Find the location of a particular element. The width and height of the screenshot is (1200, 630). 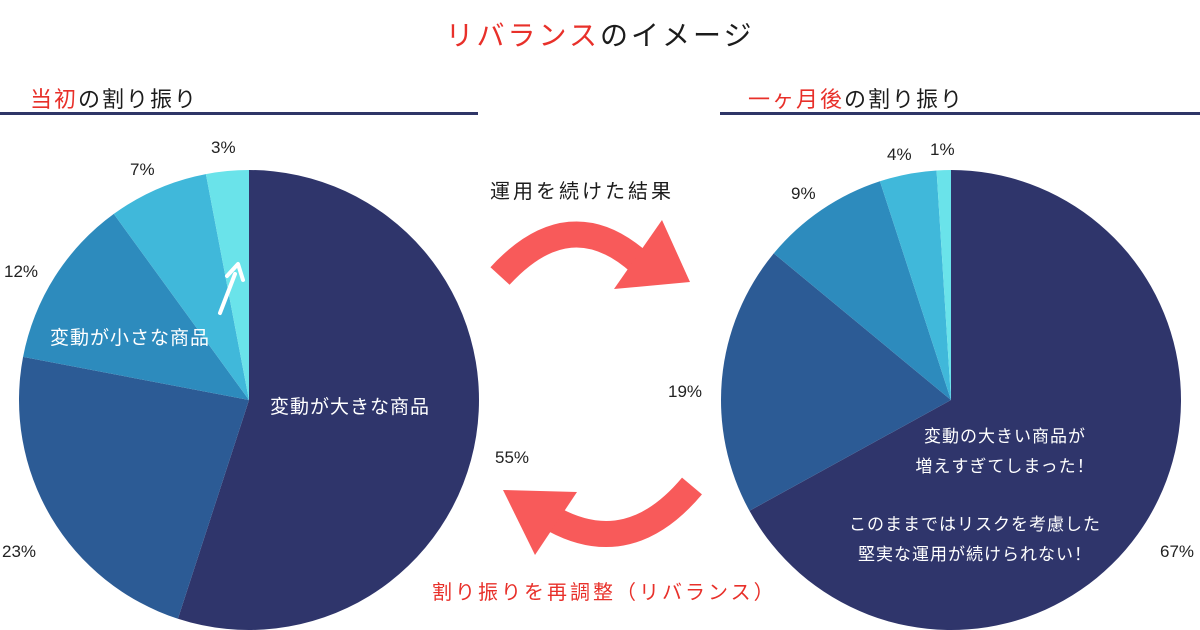

pie-left-label-55: 55% is located at coordinates (512, 457).